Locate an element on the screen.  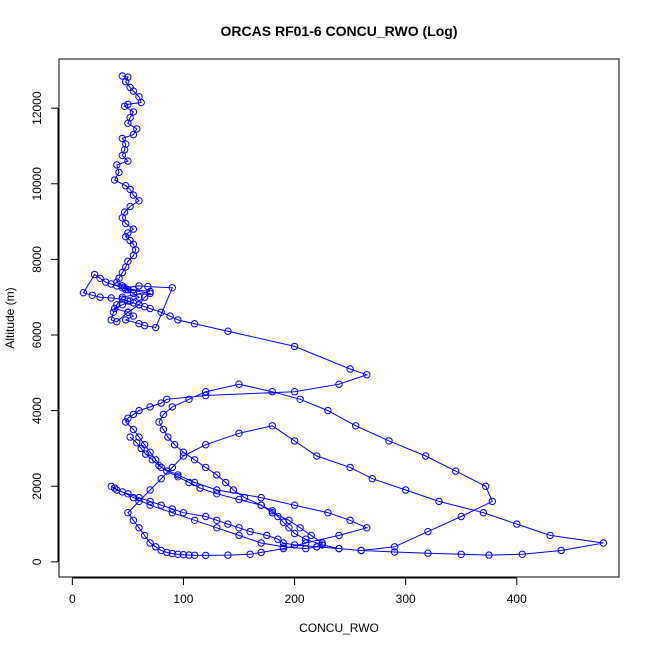
x-axis-label: CONCU_RWO is located at coordinates (339, 628).